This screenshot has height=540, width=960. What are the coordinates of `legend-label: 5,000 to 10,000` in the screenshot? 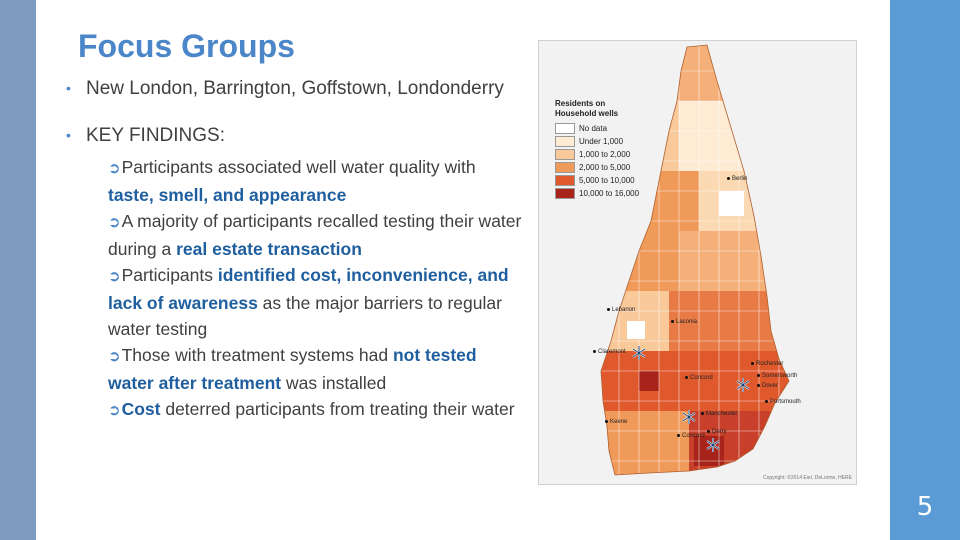 It's located at (607, 180).